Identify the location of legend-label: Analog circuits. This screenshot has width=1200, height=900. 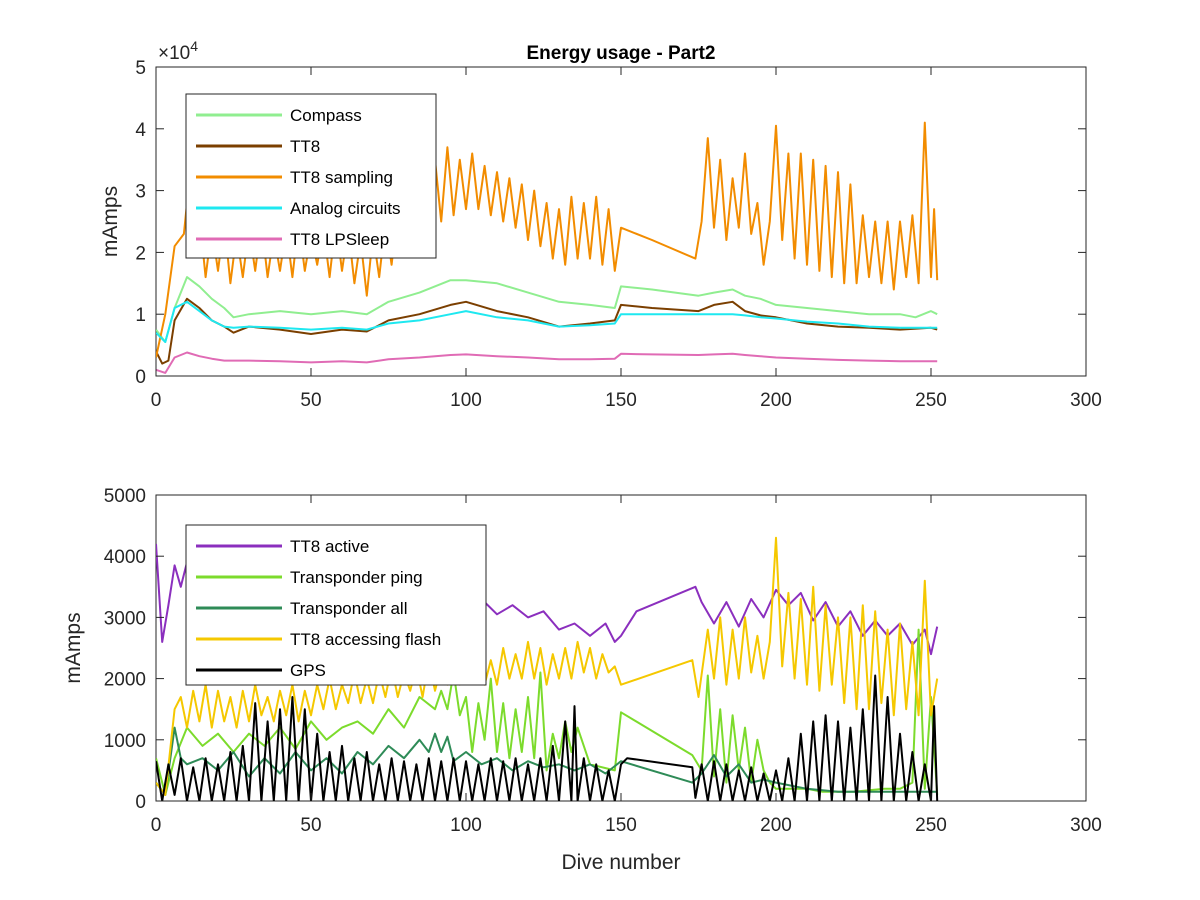
(345, 208).